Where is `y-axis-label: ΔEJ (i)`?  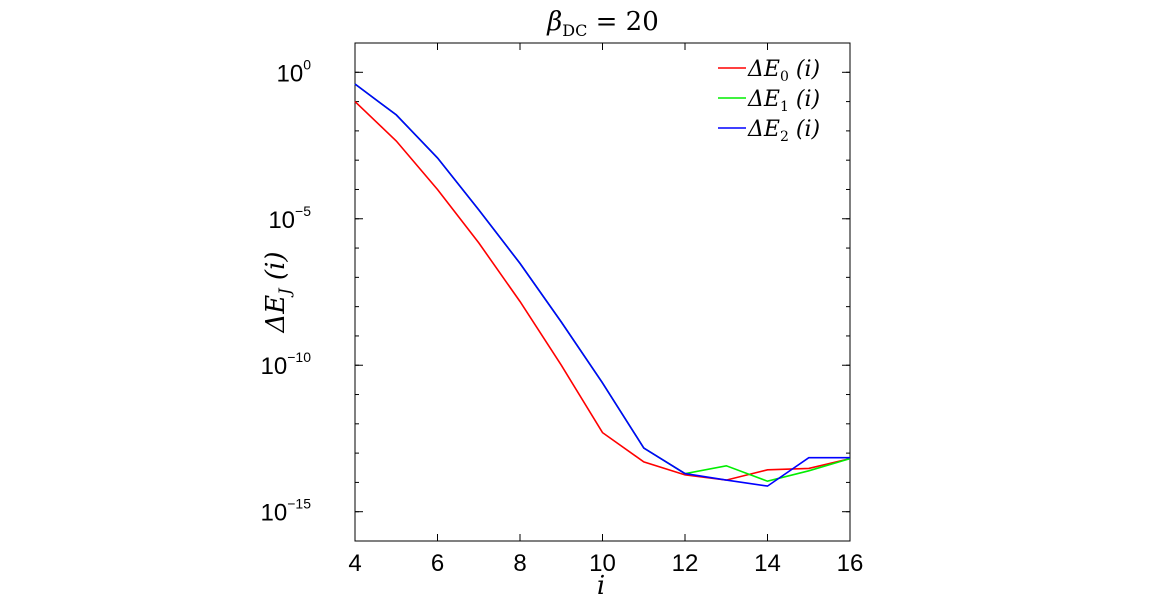
y-axis-label: ΔEJ (i) is located at coordinates (277, 292).